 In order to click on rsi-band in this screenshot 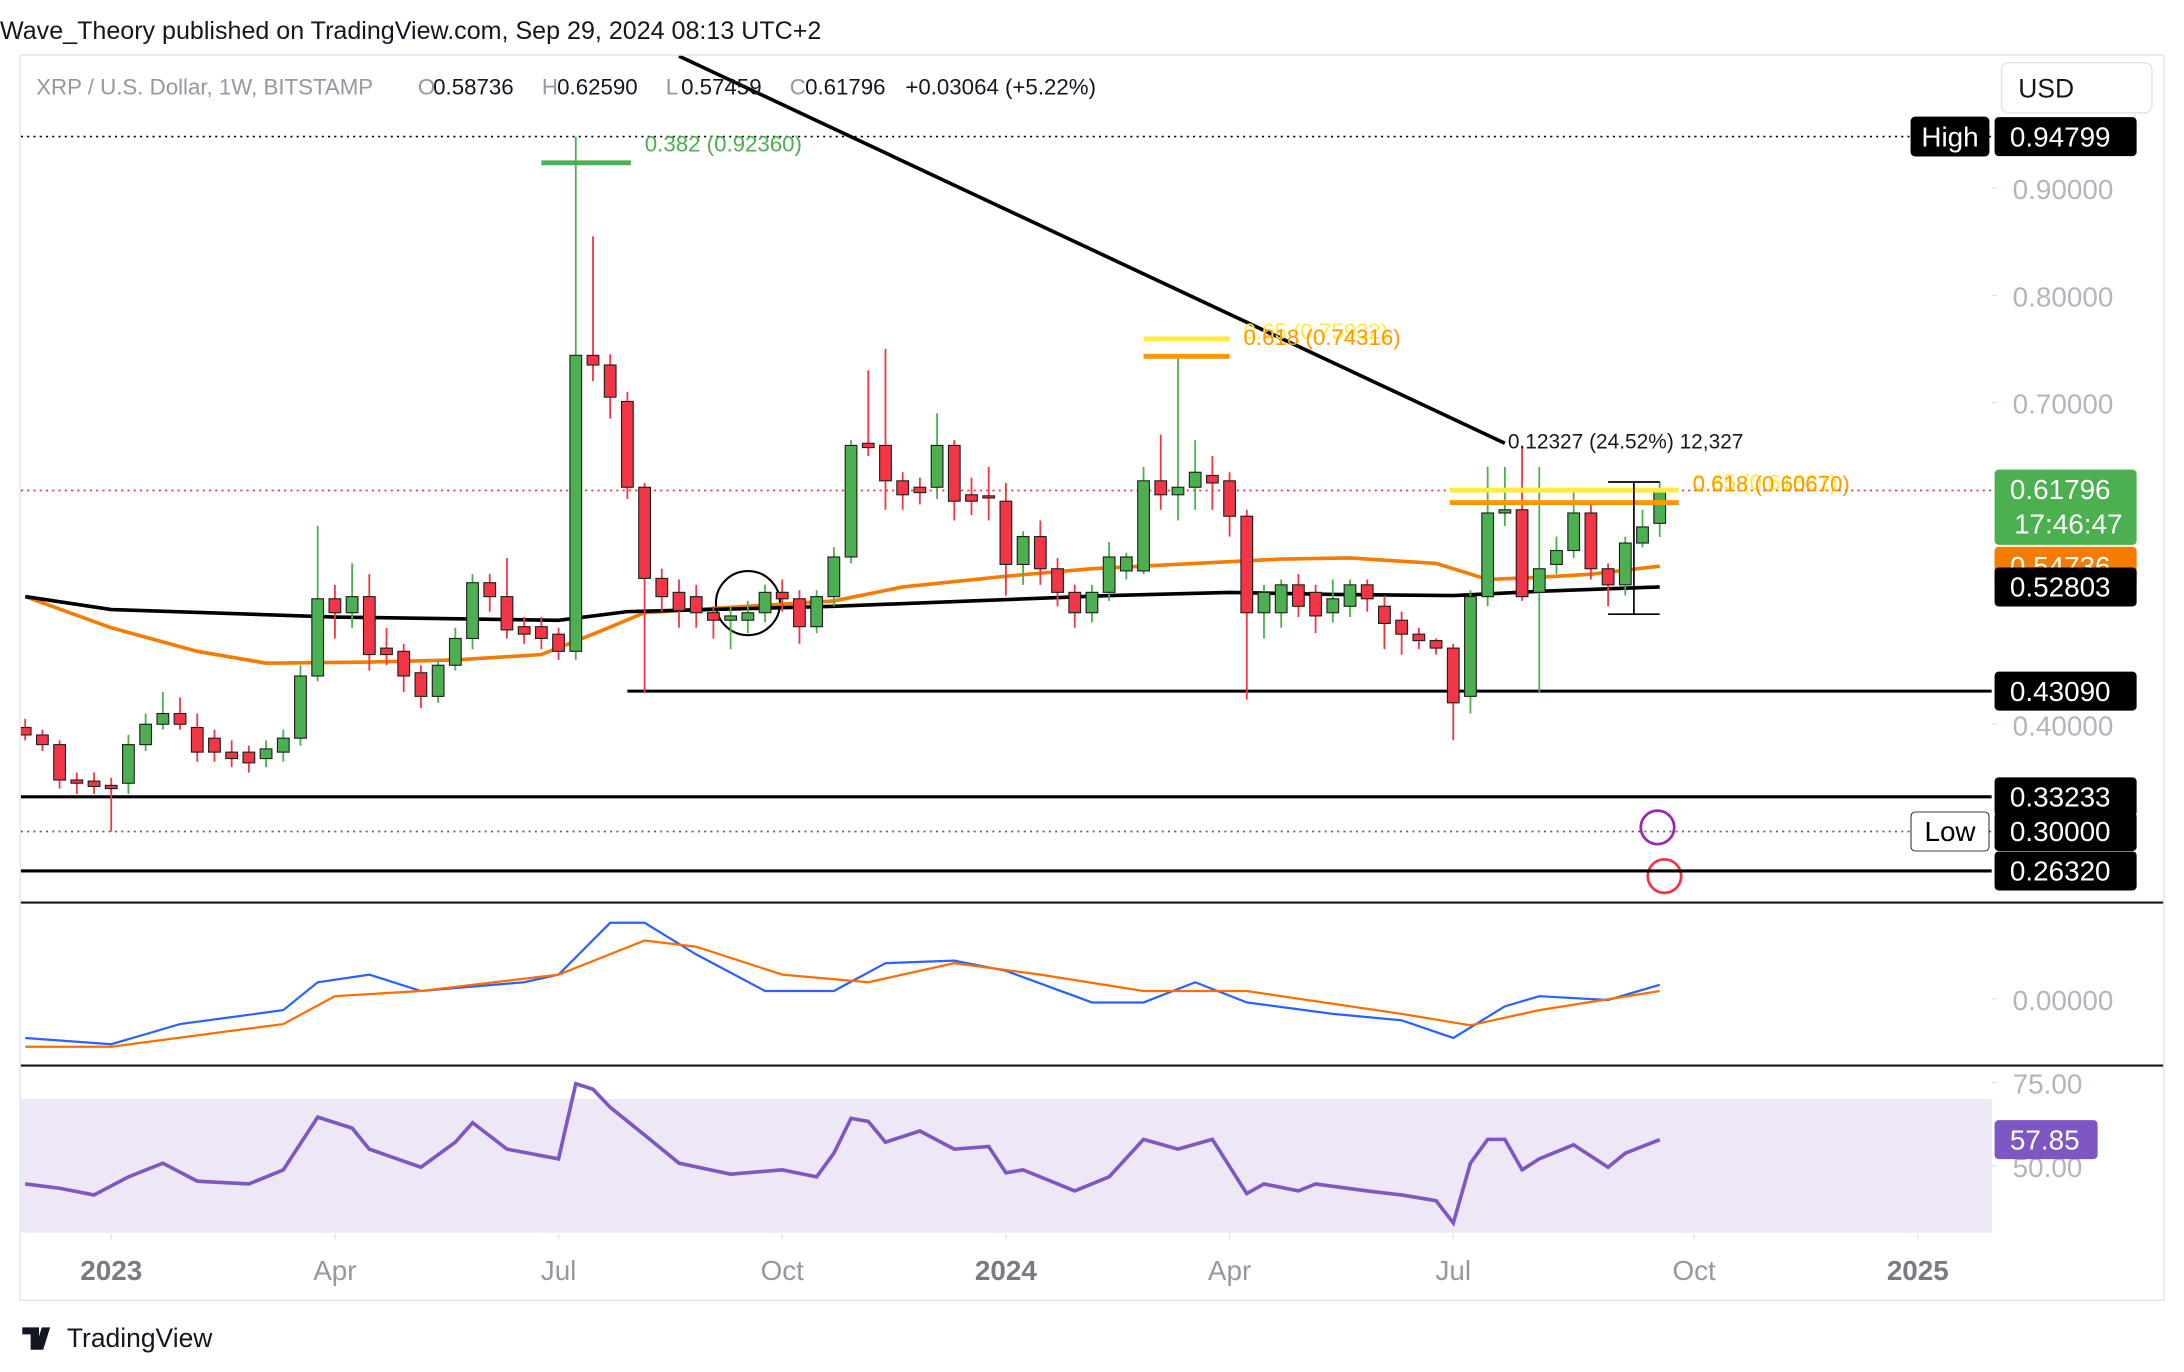, I will do `click(1006, 1165)`.